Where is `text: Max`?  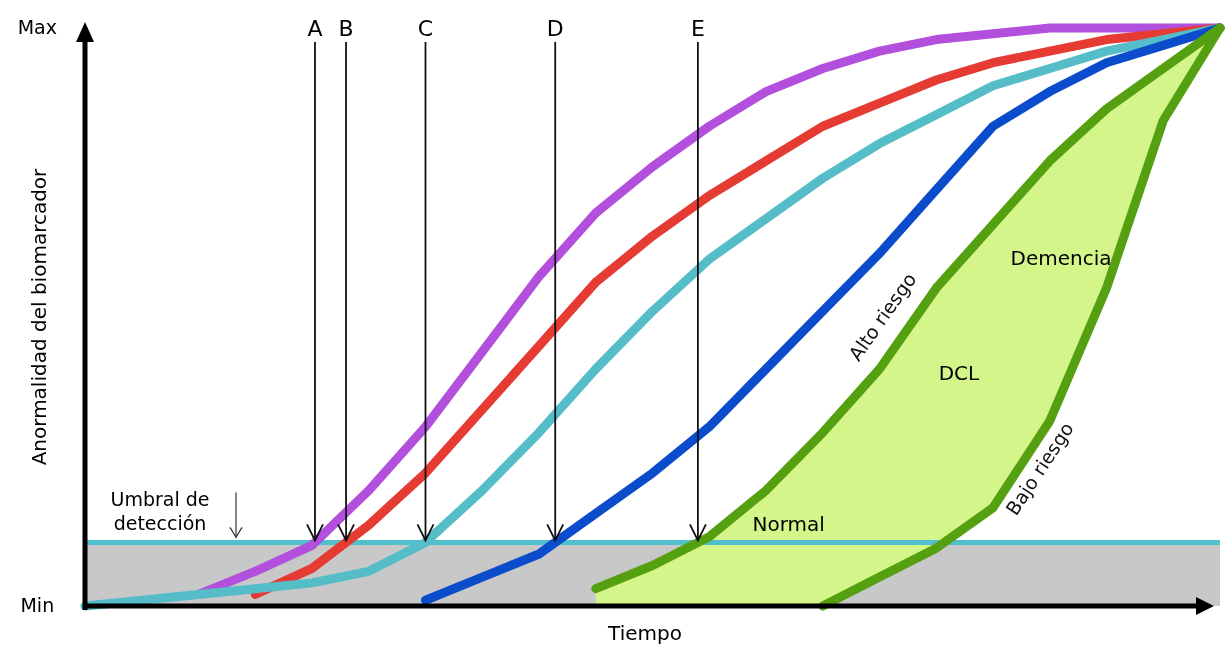 text: Max is located at coordinates (37, 26).